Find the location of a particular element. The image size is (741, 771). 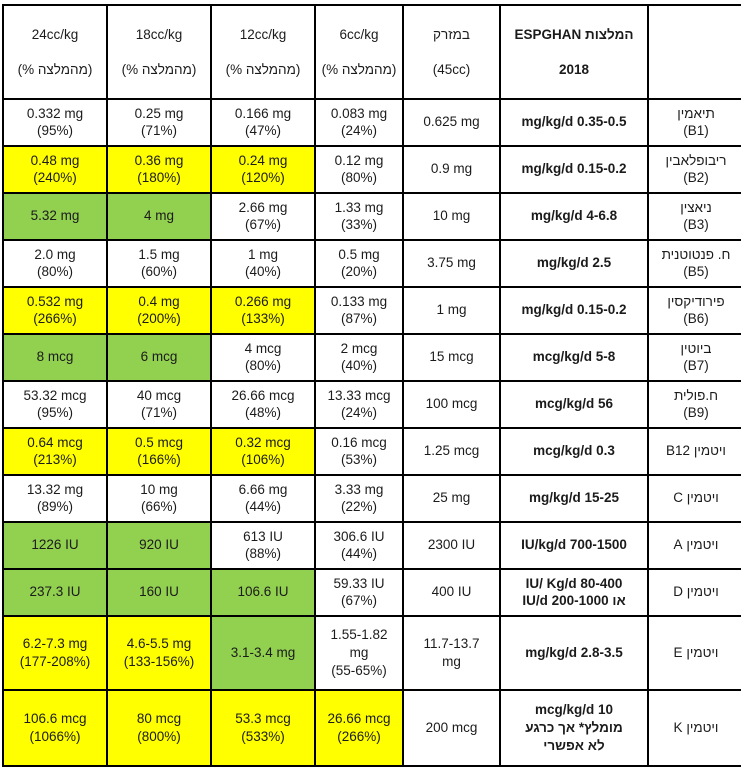

dose24-cell: 0.48 mg (240%) is located at coordinates (55, 169).